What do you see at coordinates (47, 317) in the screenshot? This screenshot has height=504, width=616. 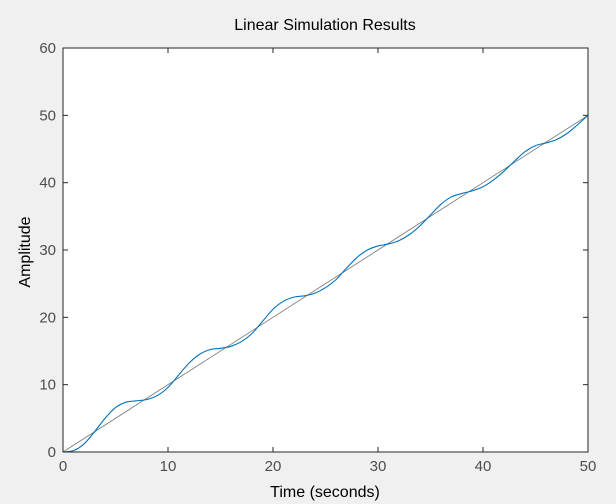 I see `y-tick-label: 20` at bounding box center [47, 317].